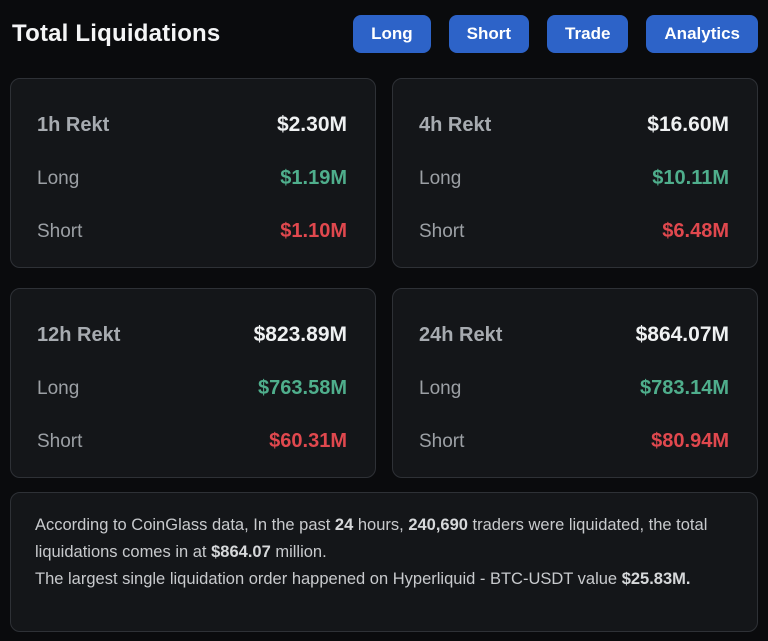  What do you see at coordinates (73, 125) in the screenshot?
I see `card-title: 1h Rekt` at bounding box center [73, 125].